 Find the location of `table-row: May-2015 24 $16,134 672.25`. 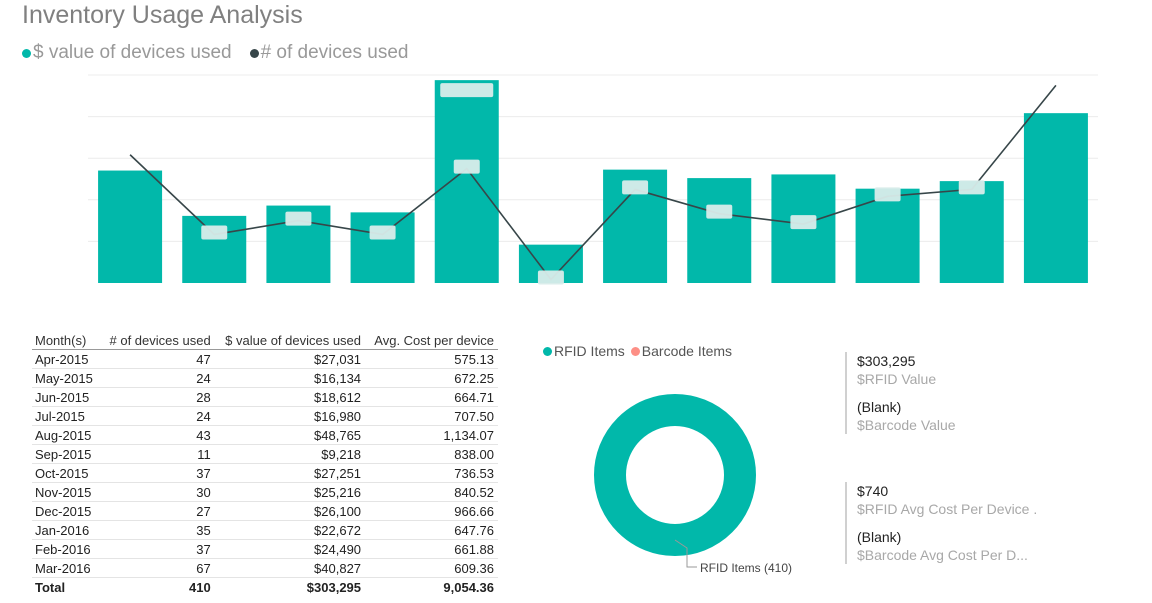

table-row: May-2015 24 $16,134 672.25 is located at coordinates (265, 378).